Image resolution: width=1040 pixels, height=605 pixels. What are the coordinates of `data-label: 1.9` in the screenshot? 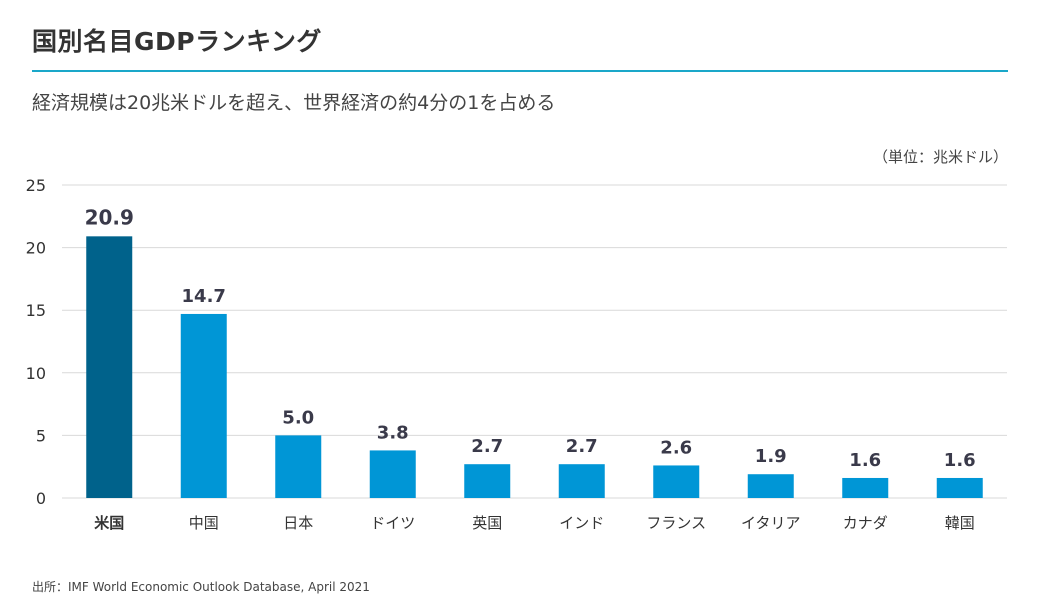 It's located at (771, 456).